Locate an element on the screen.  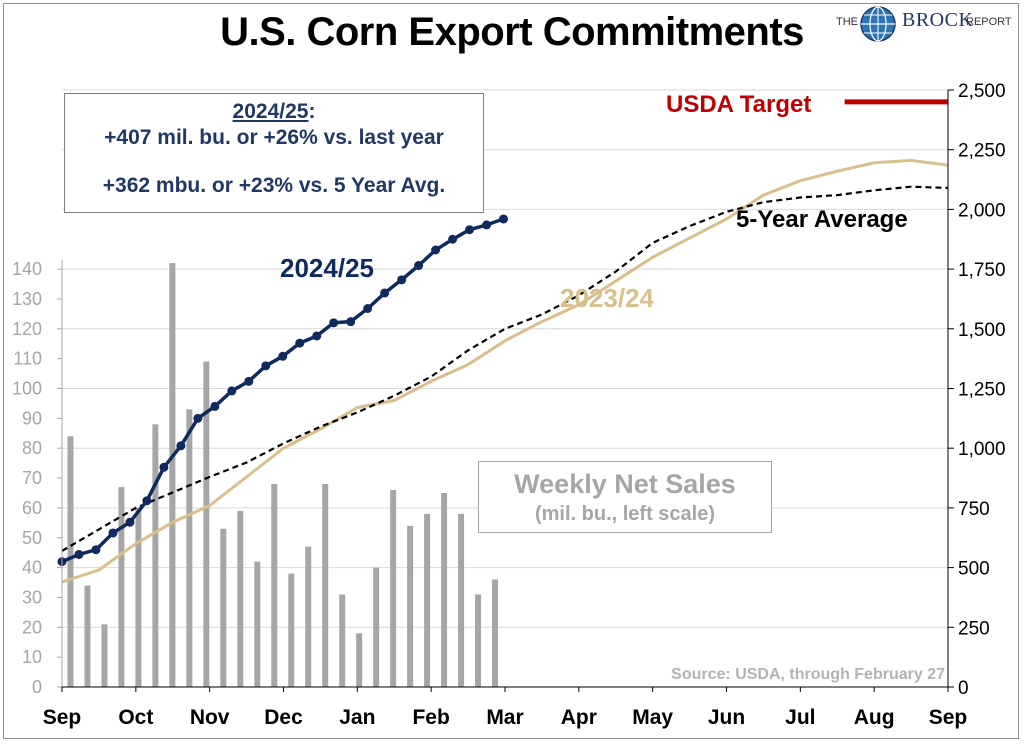
left-axis-tick-label: 10 is located at coordinates (32, 657).